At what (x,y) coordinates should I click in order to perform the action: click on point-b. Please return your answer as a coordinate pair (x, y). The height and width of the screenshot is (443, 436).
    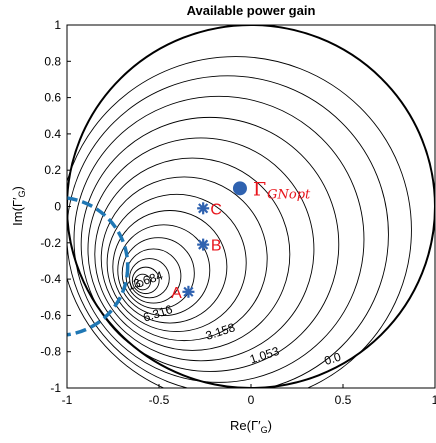
    Looking at the image, I should click on (203, 244).